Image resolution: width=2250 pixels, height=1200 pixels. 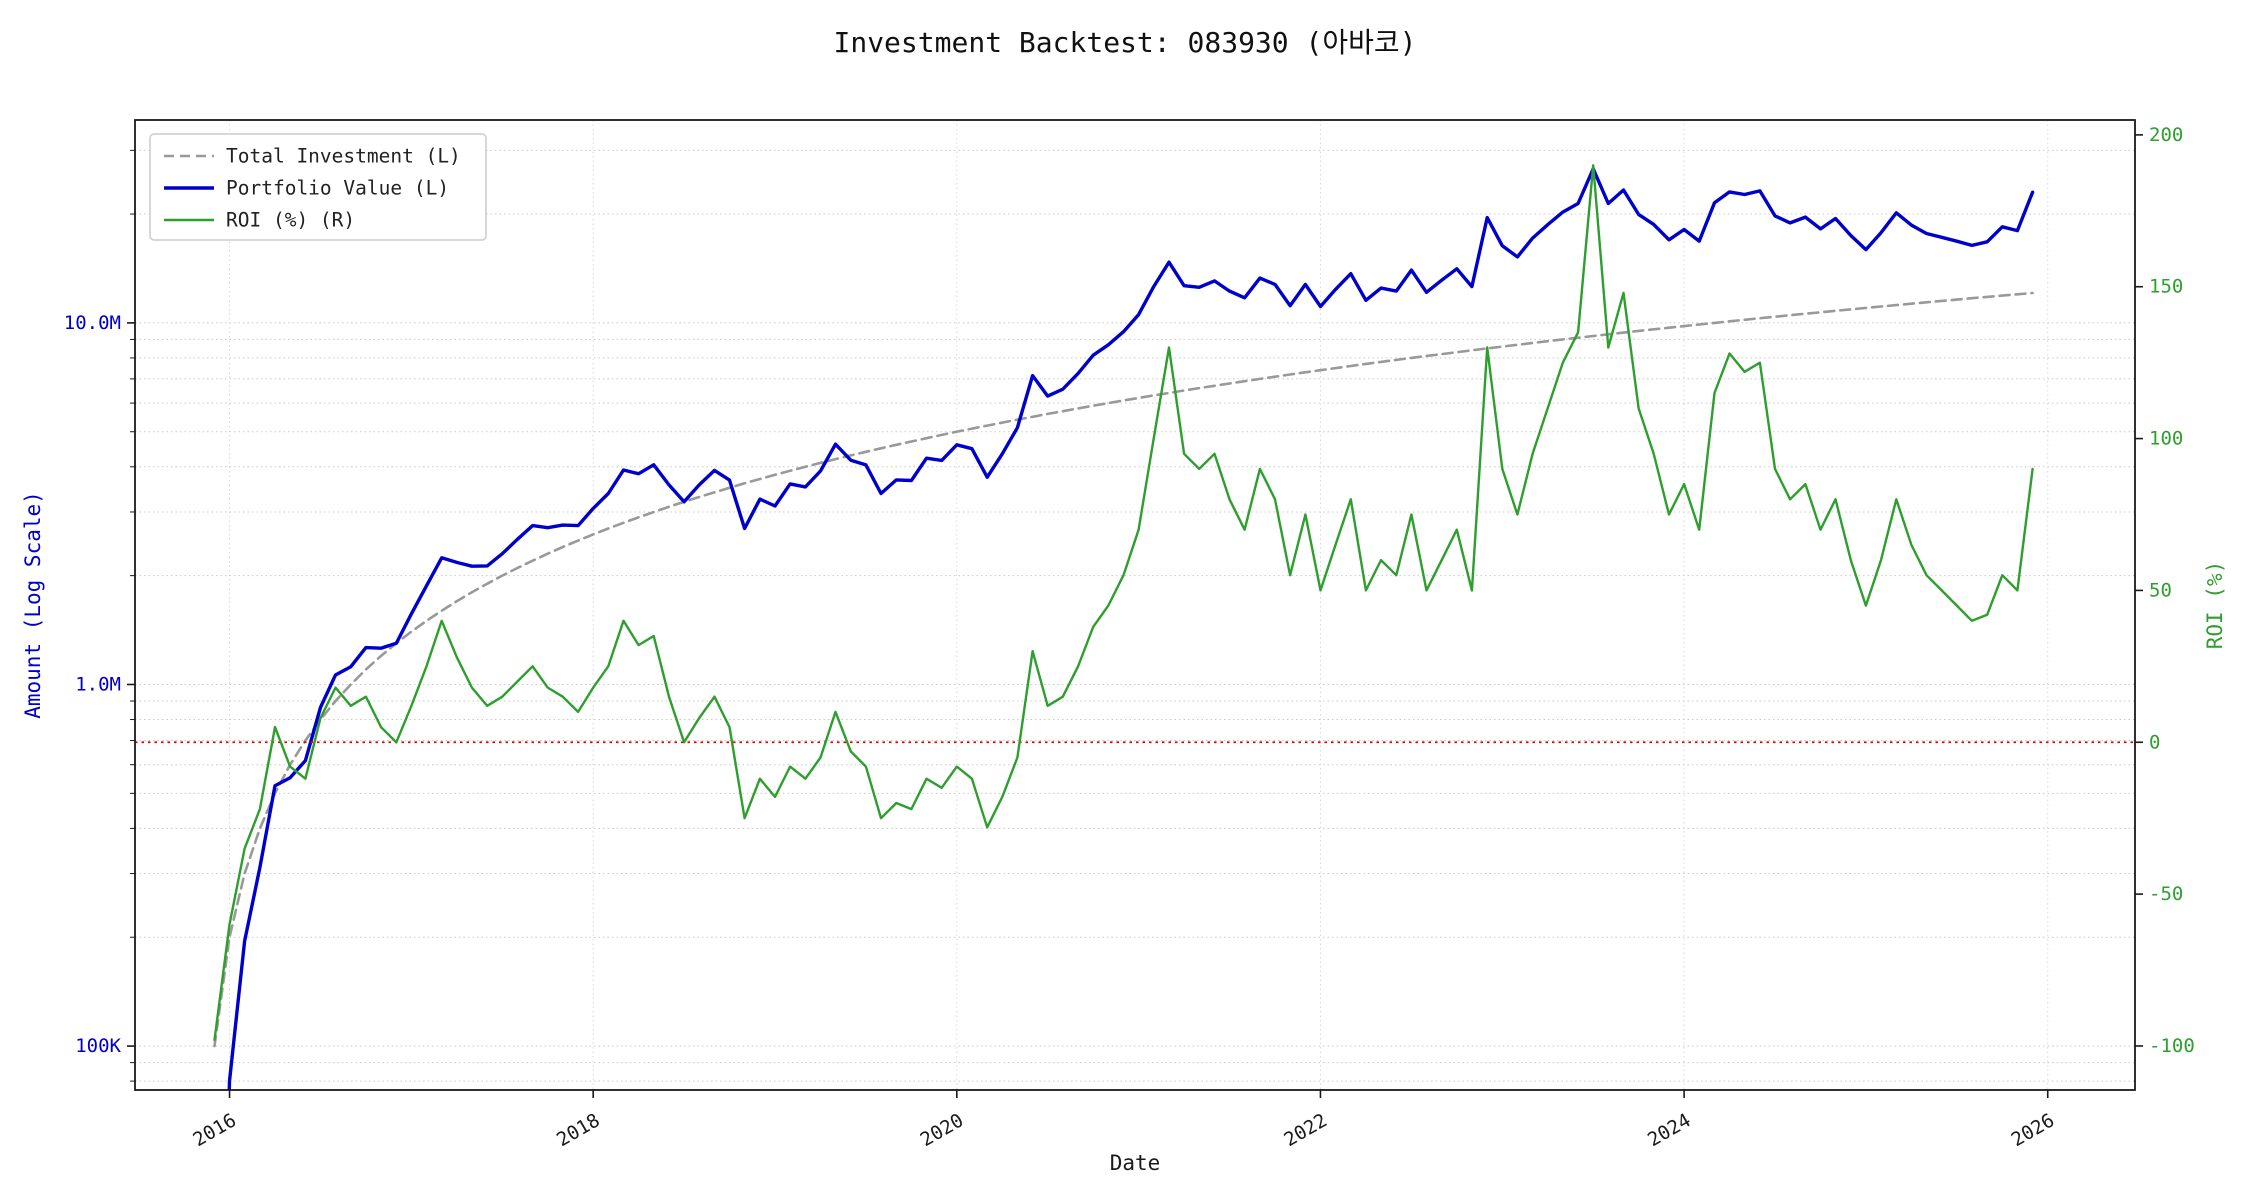 What do you see at coordinates (290, 220) in the screenshot?
I see `legend-item-label: ROI (%) (R)` at bounding box center [290, 220].